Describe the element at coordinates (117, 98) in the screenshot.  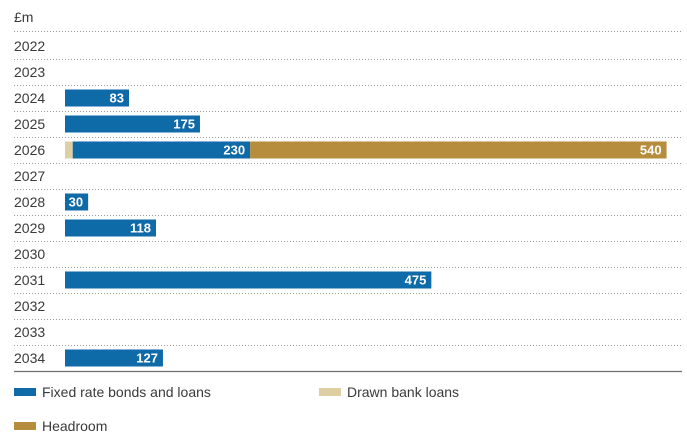
I see `bar-value-label: 83` at that location.